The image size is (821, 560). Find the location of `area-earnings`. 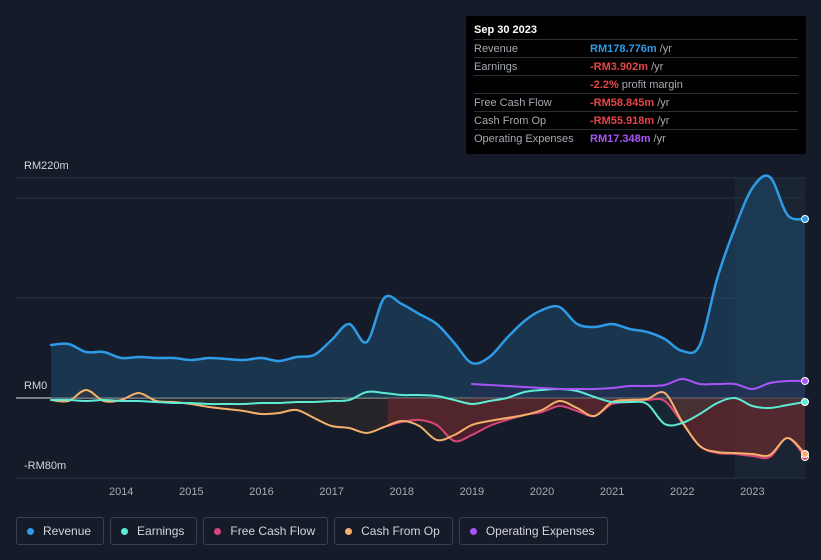

area-earnings is located at coordinates (428, 407).